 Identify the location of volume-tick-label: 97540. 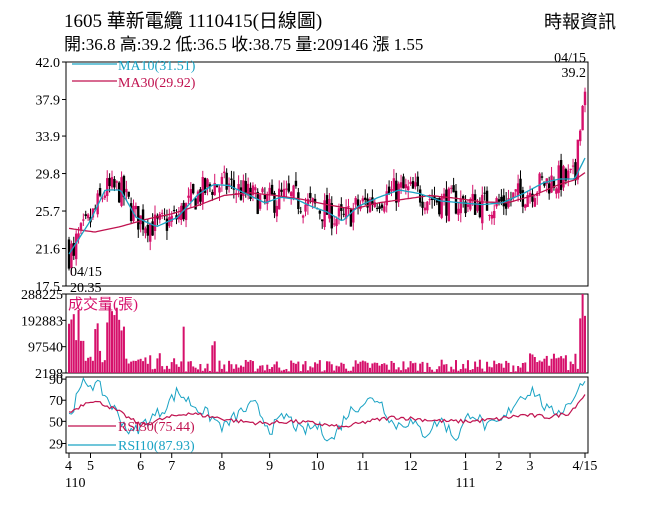
(45, 348).